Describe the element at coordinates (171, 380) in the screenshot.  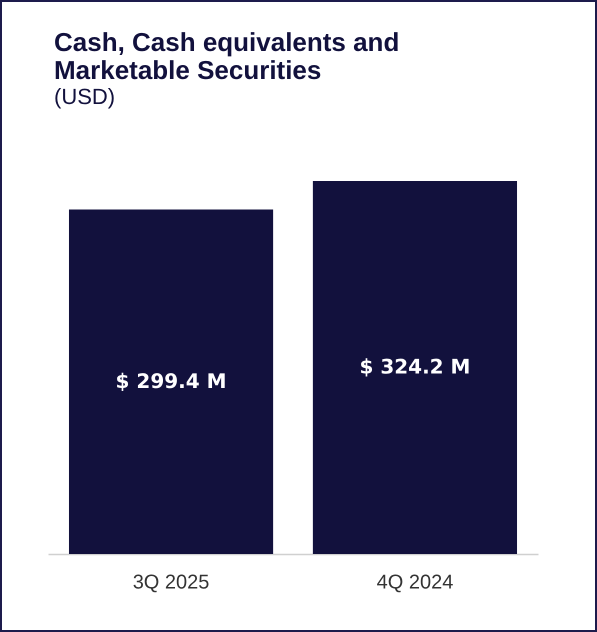
I see `data-label: $ 299.4 M` at that location.